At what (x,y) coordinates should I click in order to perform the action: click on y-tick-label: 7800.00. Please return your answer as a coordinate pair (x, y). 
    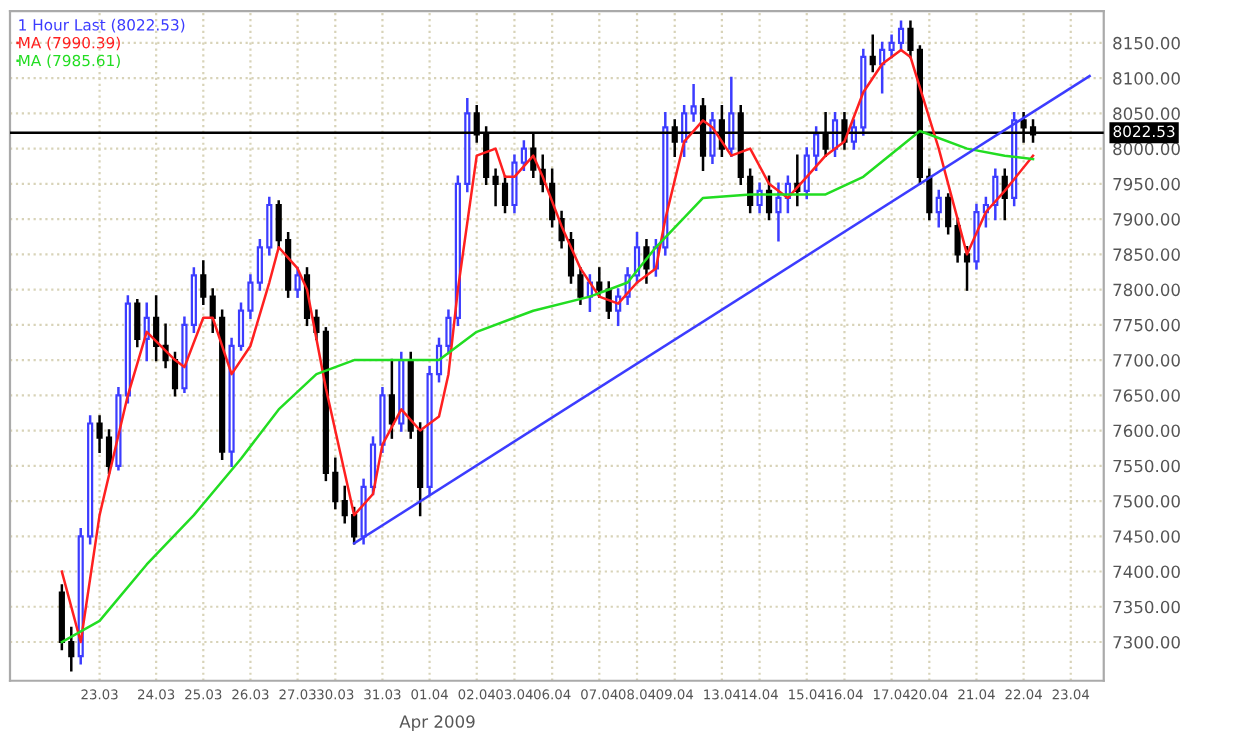
    Looking at the image, I should click on (1146, 290).